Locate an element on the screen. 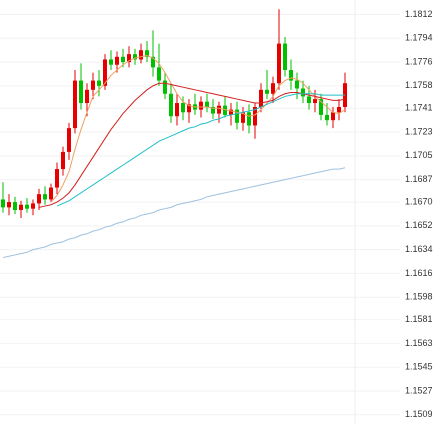 The height and width of the screenshot is (424, 440). y-tick-label: 1.1616 is located at coordinates (419, 273).